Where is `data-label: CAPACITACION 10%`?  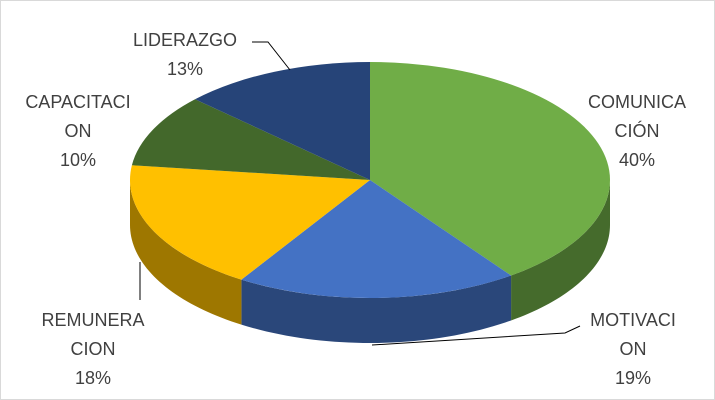
data-label: CAPACITACION 10% is located at coordinates (78, 131).